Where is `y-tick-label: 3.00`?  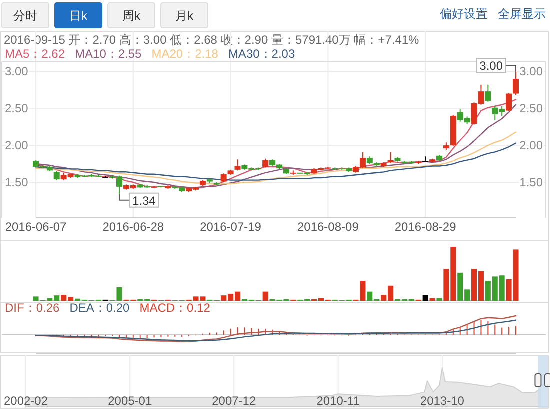
y-tick-label: 3.00 is located at coordinates (17, 71).